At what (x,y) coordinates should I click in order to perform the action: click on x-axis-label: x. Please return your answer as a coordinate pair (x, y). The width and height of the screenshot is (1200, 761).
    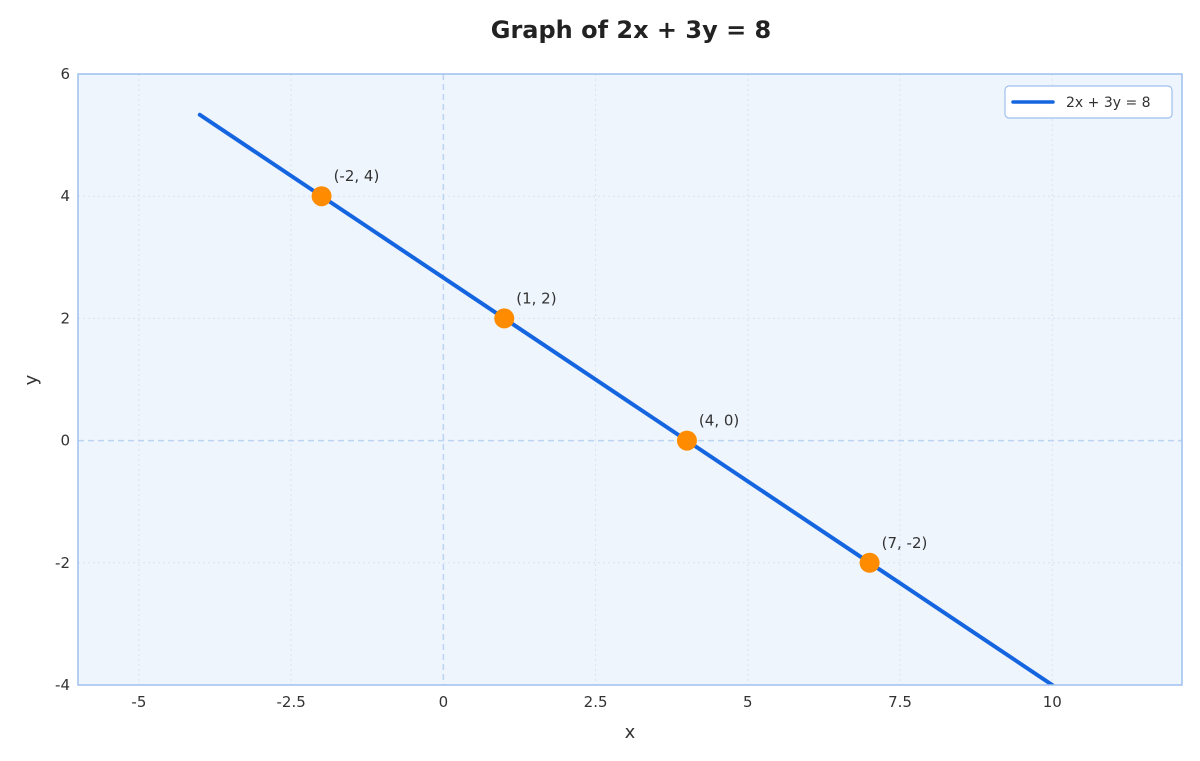
    Looking at the image, I should click on (630, 732).